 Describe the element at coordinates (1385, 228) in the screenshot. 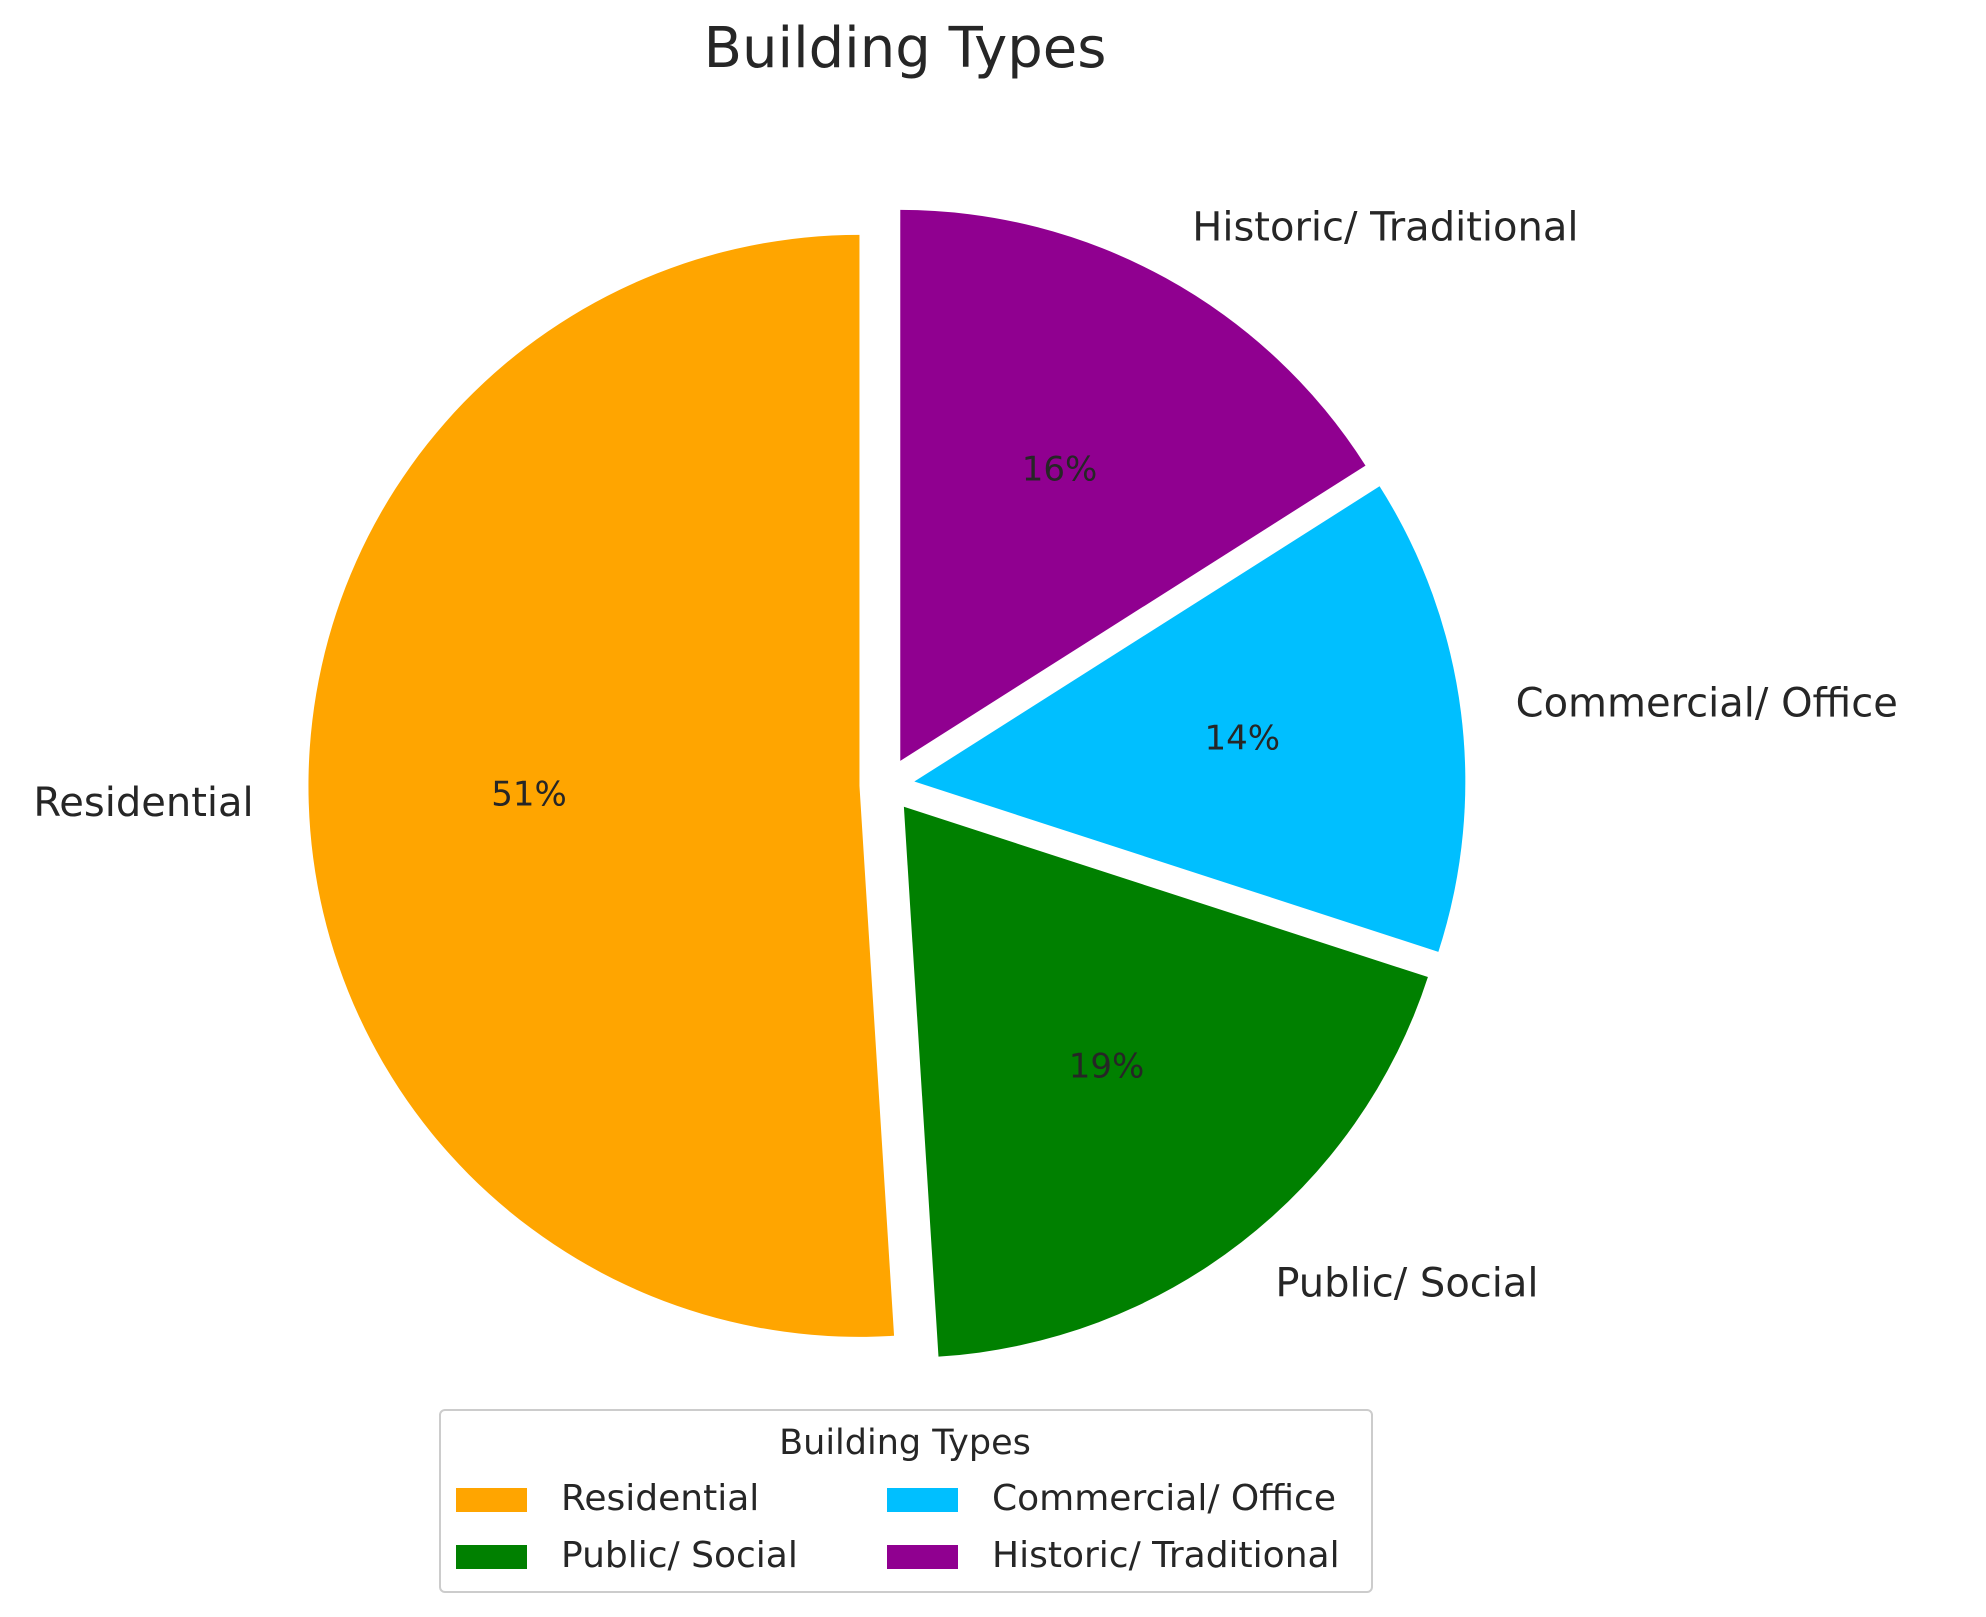

I see `slice-label: Historic/ Traditional` at that location.